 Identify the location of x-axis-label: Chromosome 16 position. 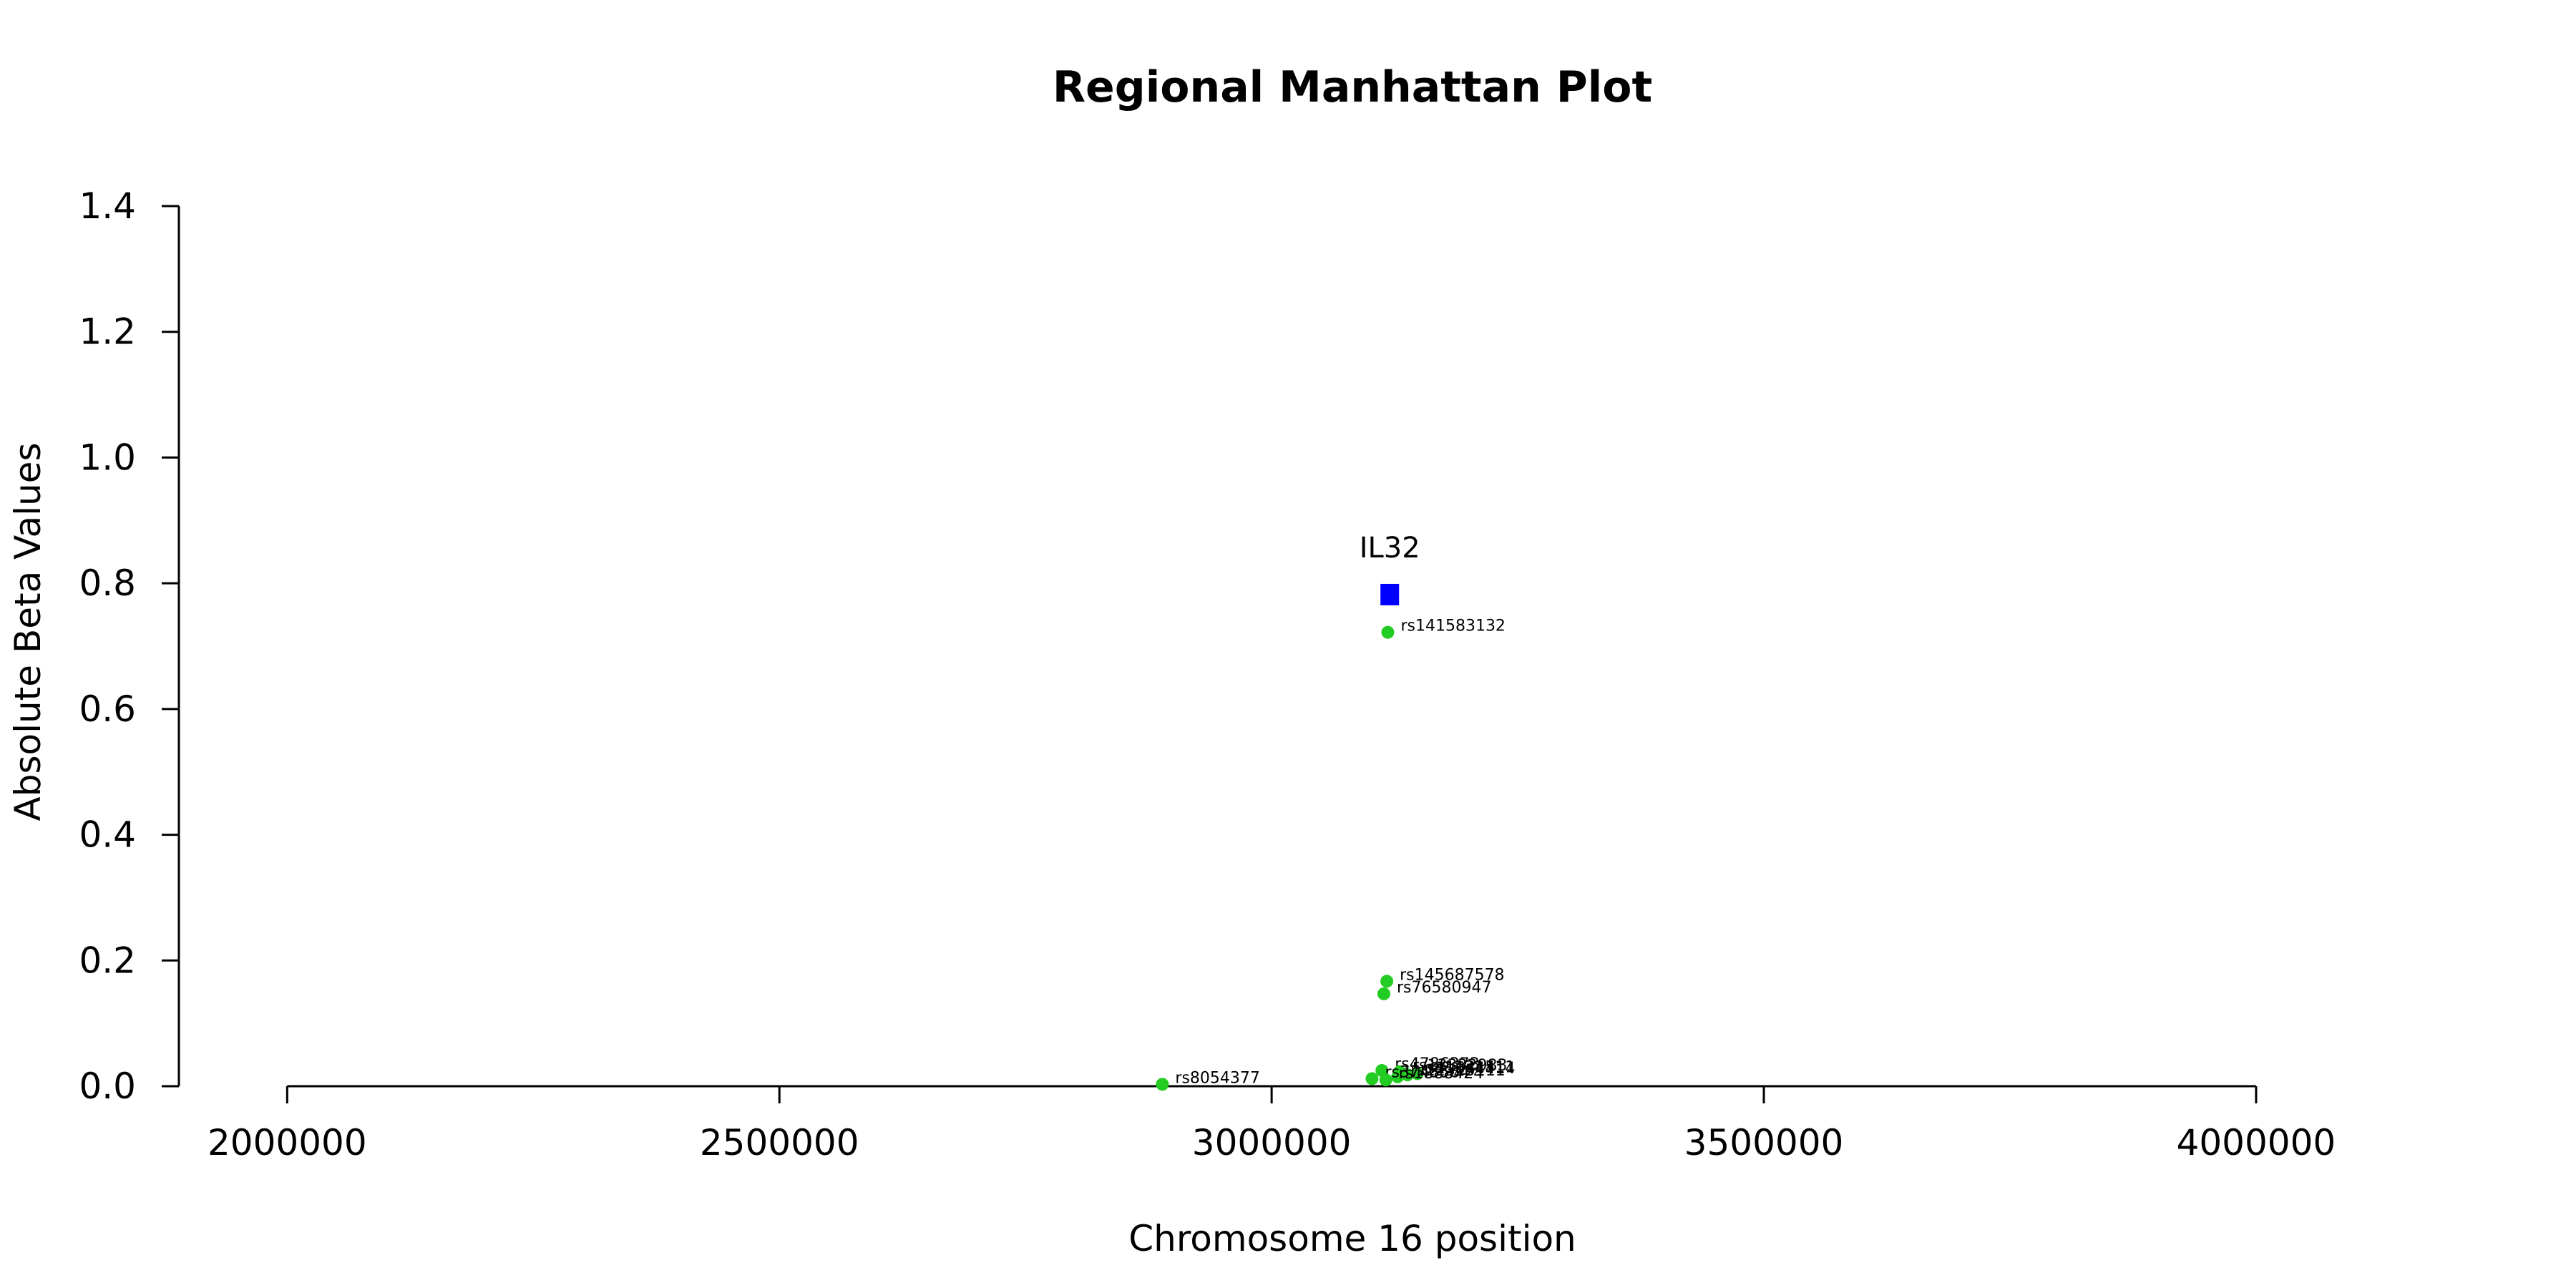
(1352, 1238).